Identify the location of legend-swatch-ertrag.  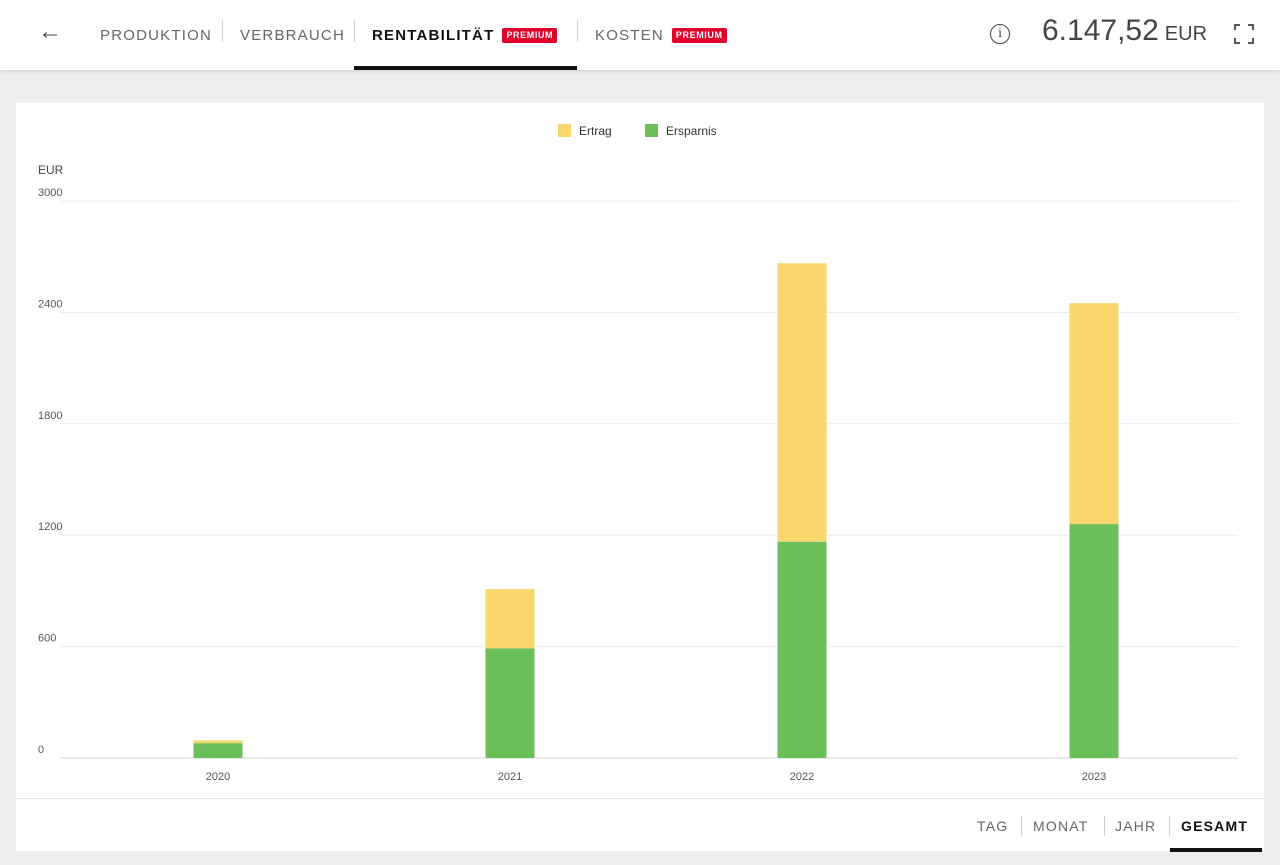
(564, 130).